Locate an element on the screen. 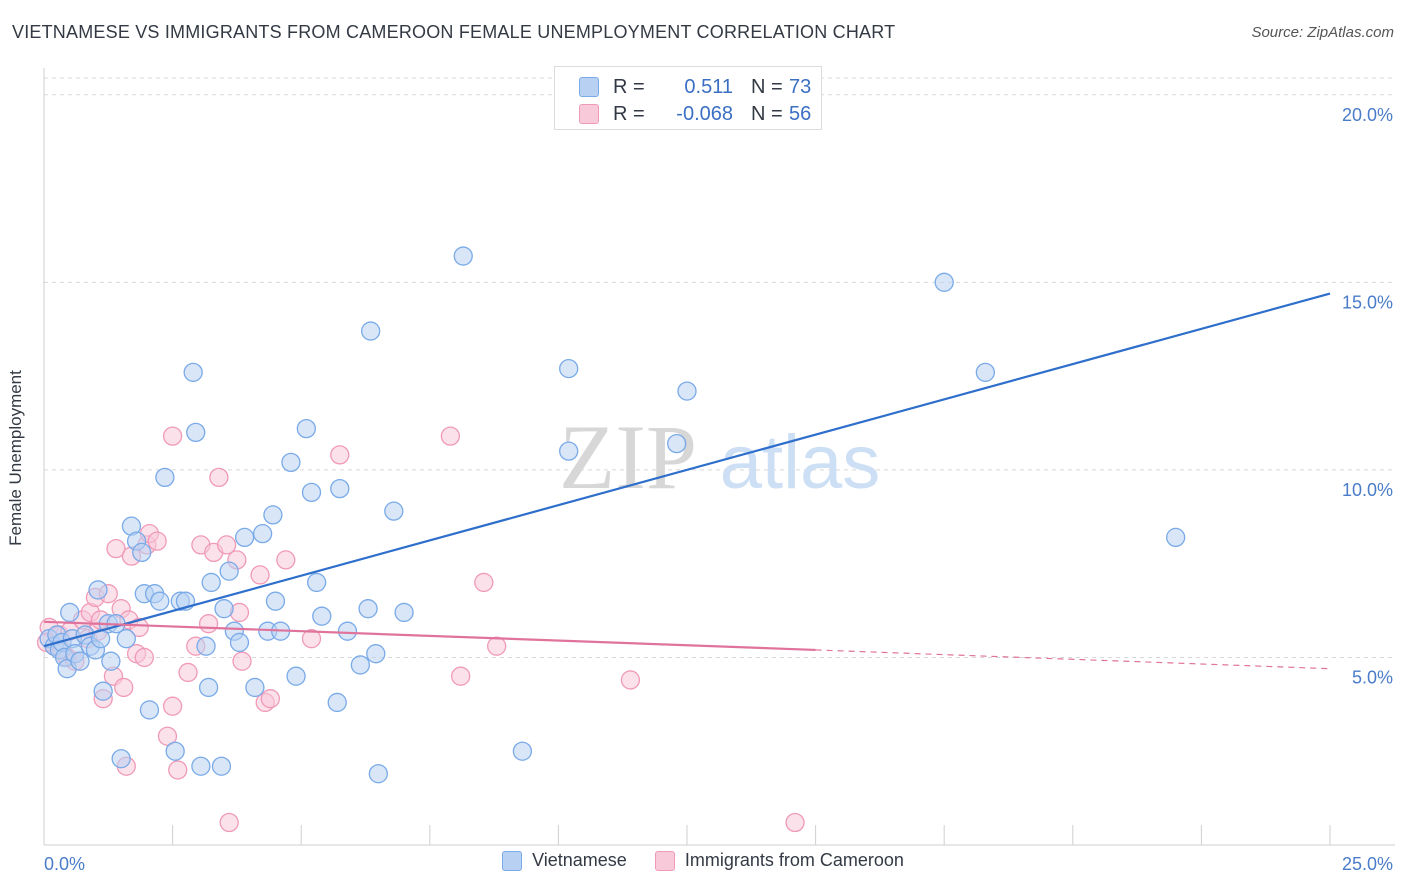 The width and height of the screenshot is (1406, 892). legend-item-cameroon: Immigrants from Cameroon is located at coordinates (779, 860).